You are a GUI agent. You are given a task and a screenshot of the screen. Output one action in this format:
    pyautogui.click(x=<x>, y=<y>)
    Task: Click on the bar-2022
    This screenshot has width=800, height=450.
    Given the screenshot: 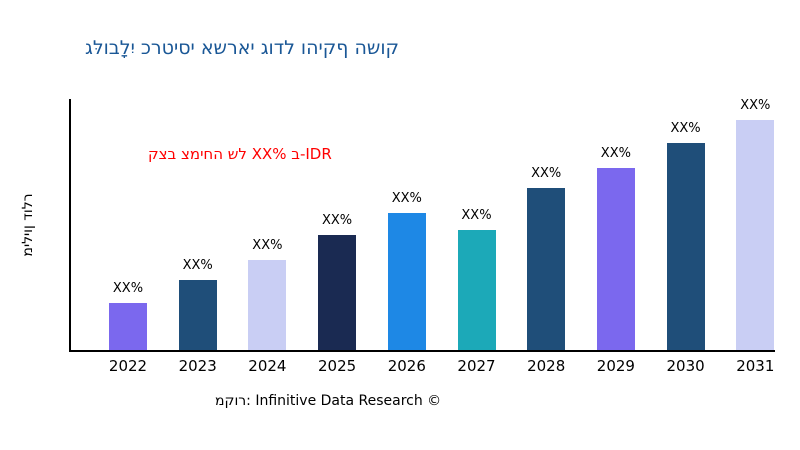 What is the action you would take?
    pyautogui.click(x=128, y=326)
    